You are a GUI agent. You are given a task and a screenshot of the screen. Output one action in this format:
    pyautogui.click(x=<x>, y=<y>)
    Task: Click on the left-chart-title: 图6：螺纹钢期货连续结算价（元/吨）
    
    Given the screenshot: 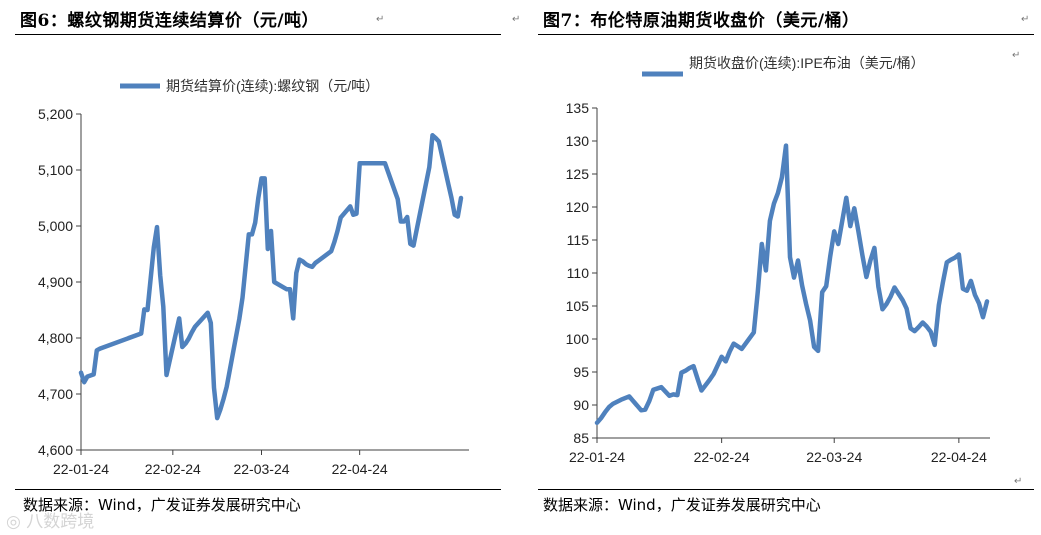 What is the action you would take?
    pyautogui.click(x=170, y=21)
    